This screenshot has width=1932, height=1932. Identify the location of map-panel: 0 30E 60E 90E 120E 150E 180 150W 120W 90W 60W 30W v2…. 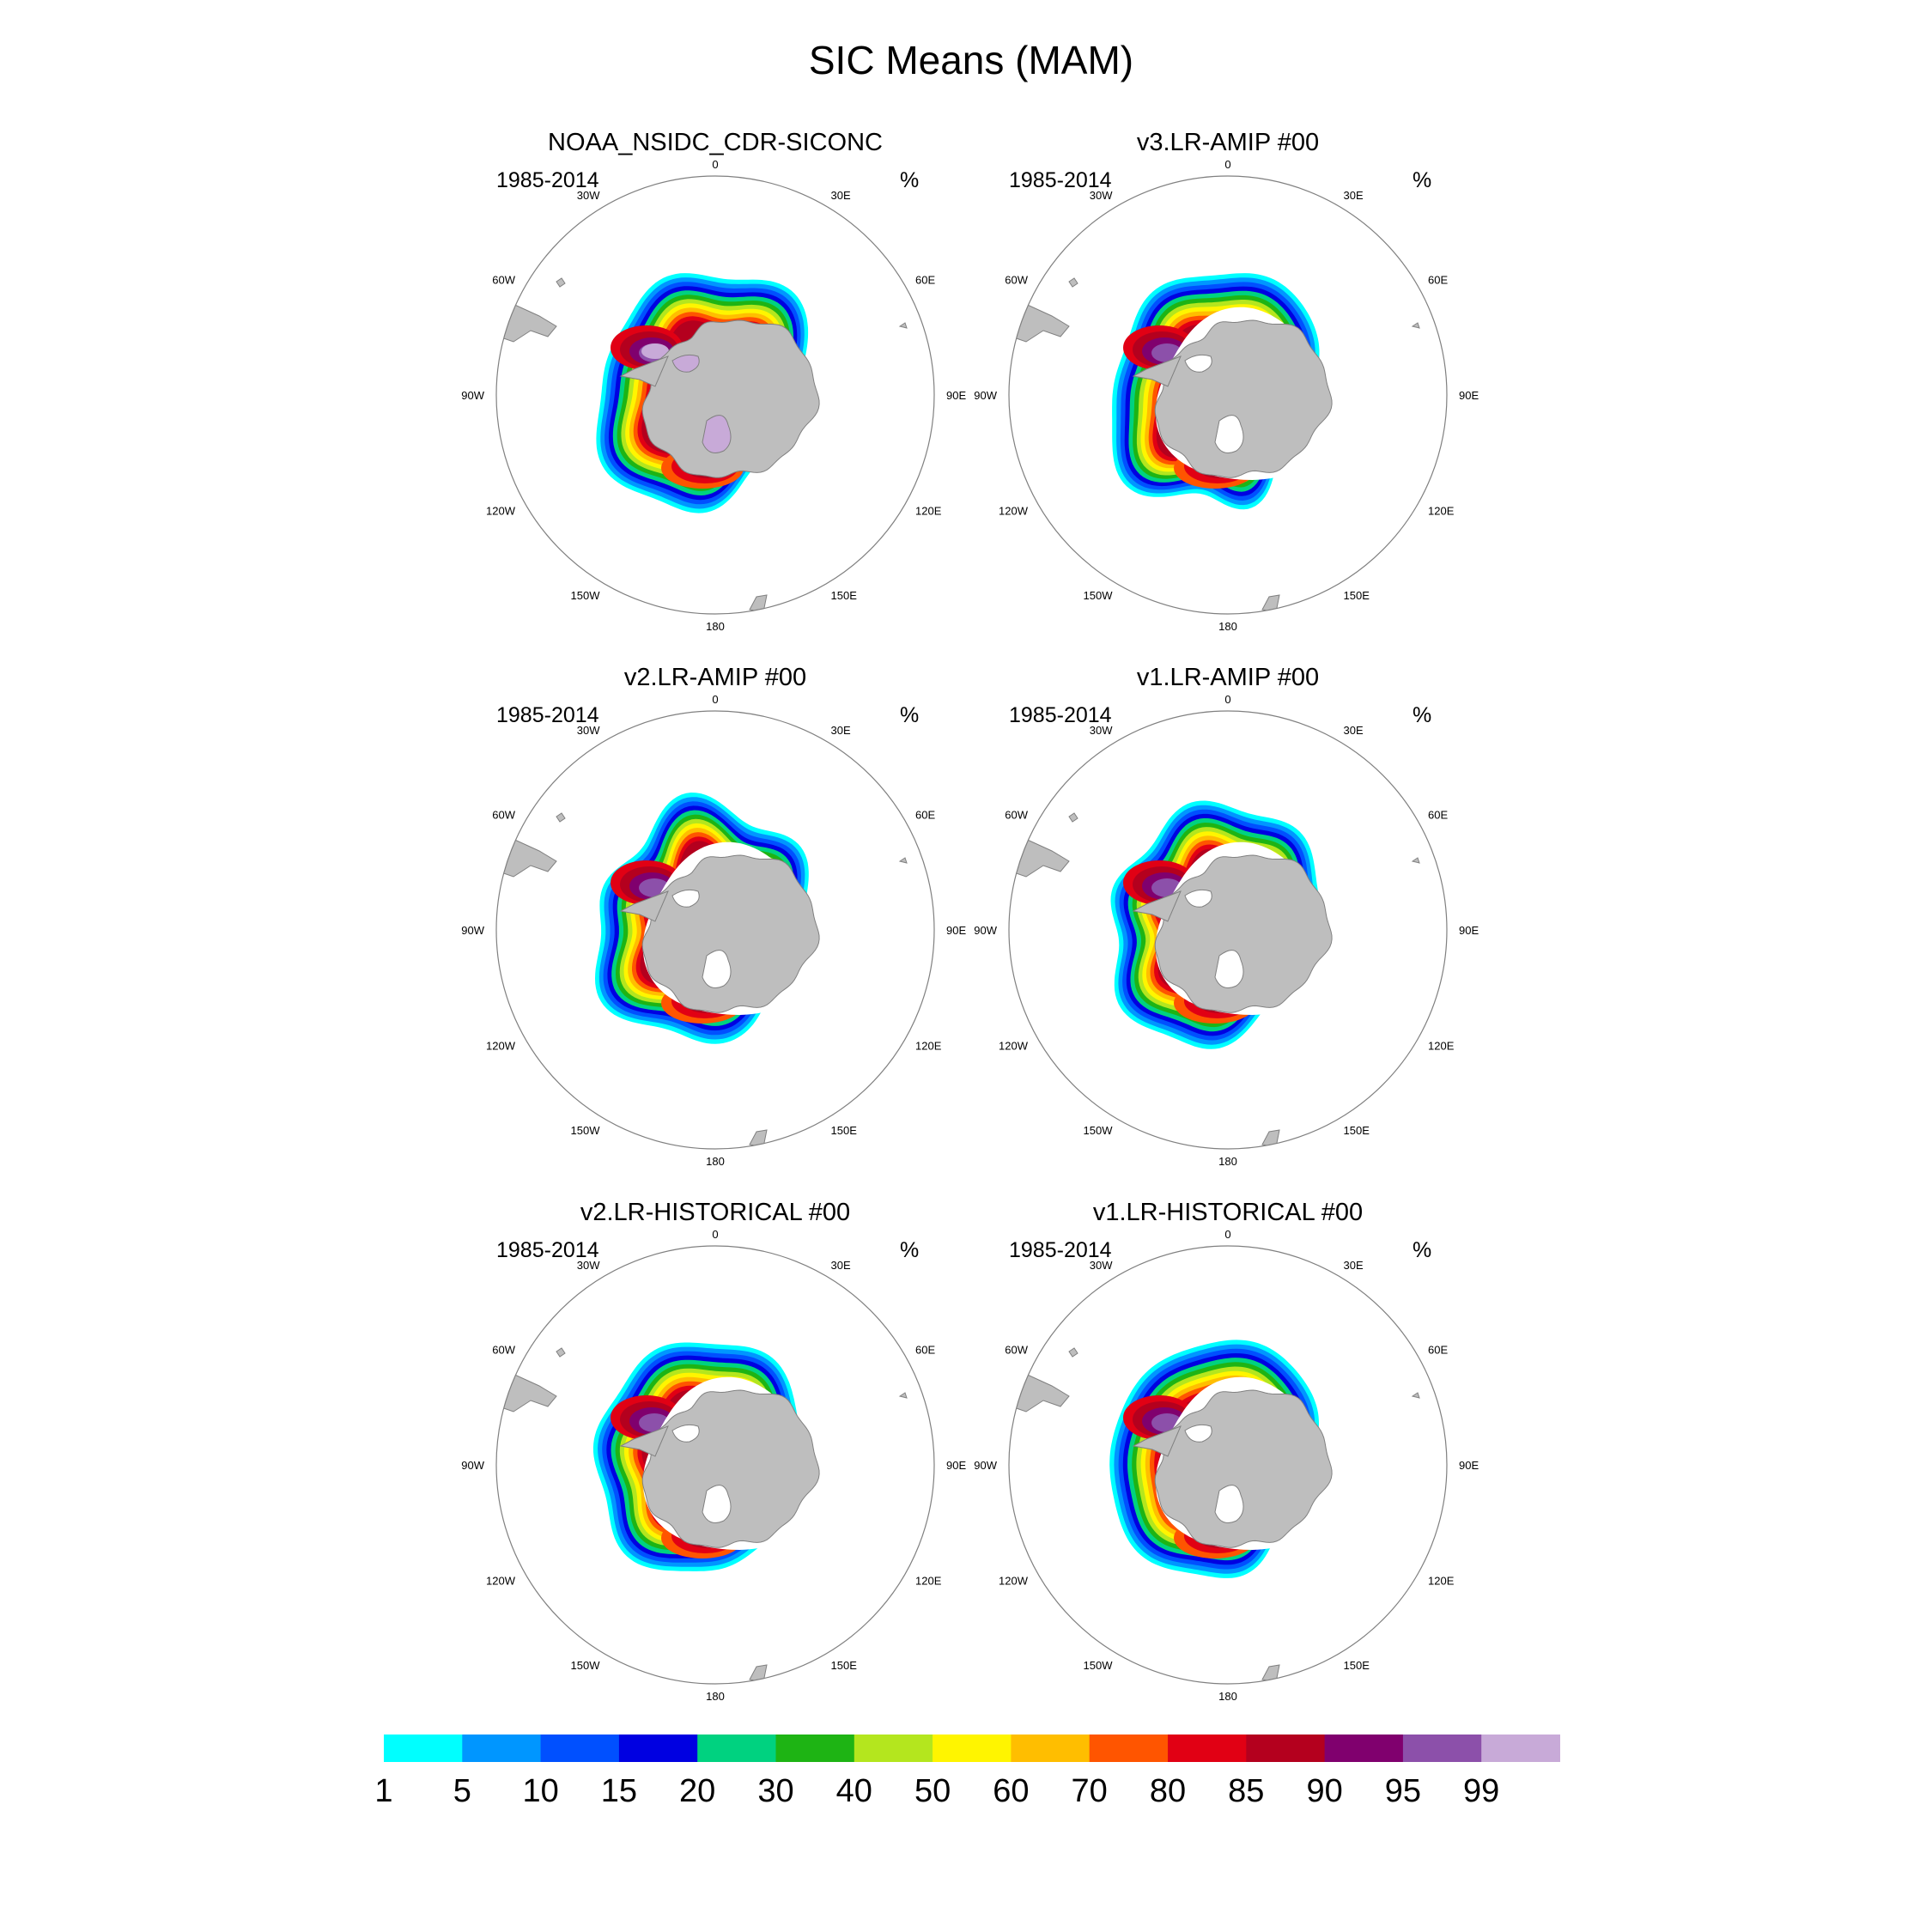
(713, 916).